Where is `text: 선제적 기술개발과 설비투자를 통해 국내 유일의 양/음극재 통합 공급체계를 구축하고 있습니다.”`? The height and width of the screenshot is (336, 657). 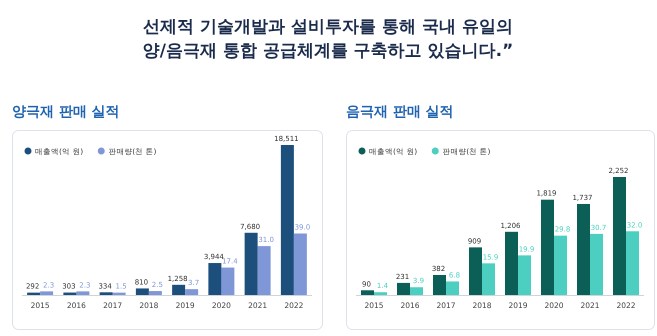 text: 선제적 기술개발과 설비투자를 통해 국내 유일의 양/음극재 통합 공급체계를 구축하고 있습니다.” is located at coordinates (328, 39).